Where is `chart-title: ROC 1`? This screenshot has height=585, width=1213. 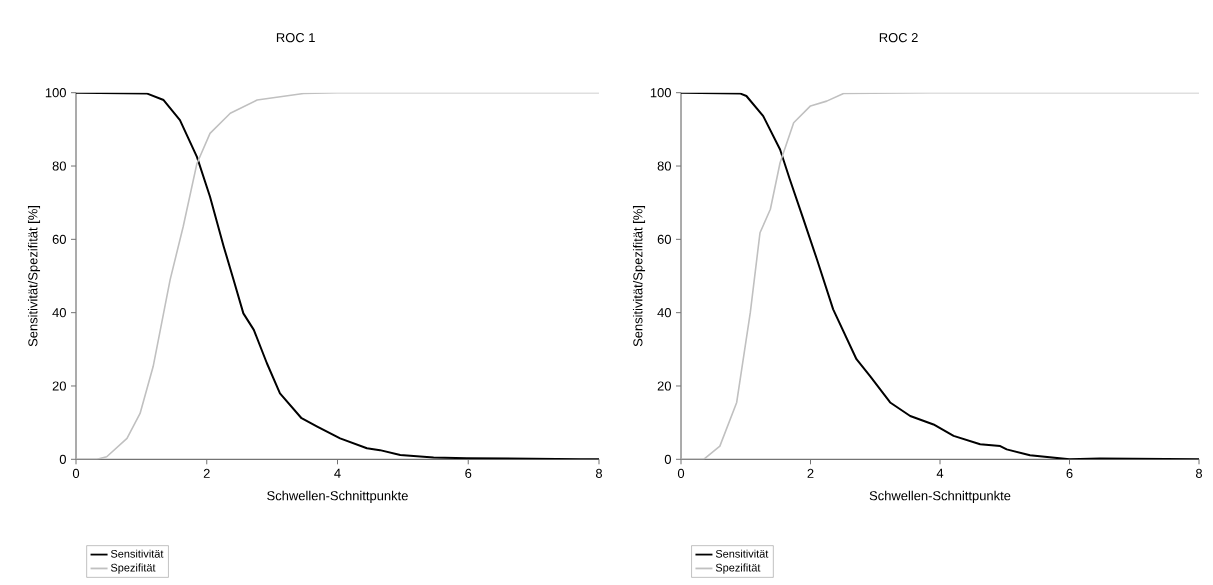
chart-title: ROC 1 is located at coordinates (295, 38).